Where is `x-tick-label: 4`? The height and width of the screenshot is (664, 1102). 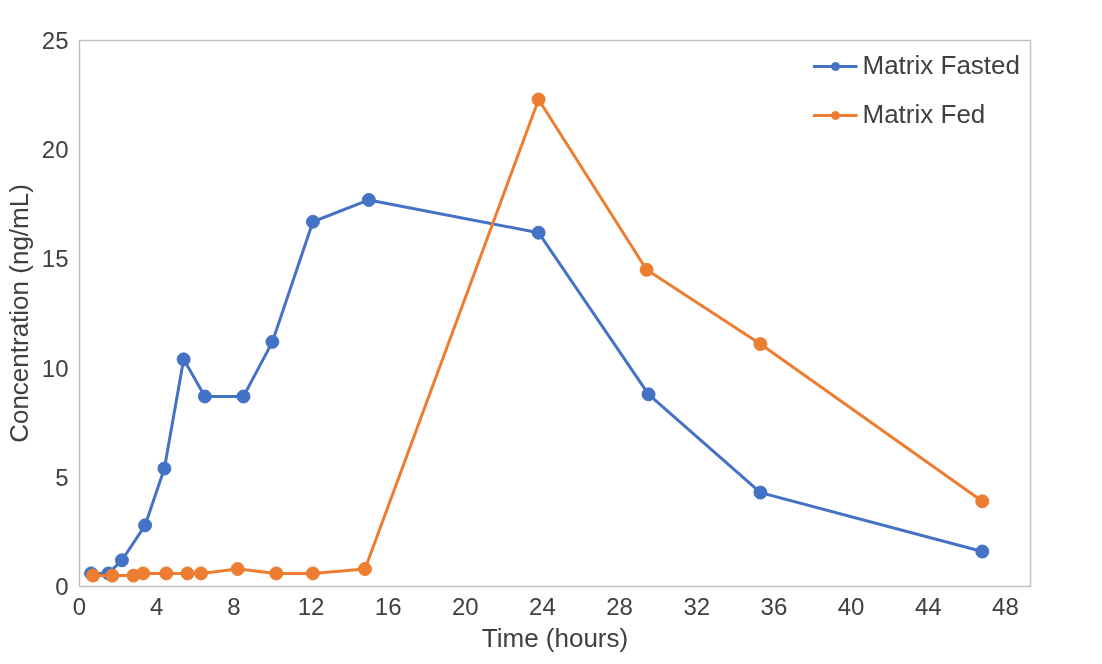 x-tick-label: 4 is located at coordinates (156, 606).